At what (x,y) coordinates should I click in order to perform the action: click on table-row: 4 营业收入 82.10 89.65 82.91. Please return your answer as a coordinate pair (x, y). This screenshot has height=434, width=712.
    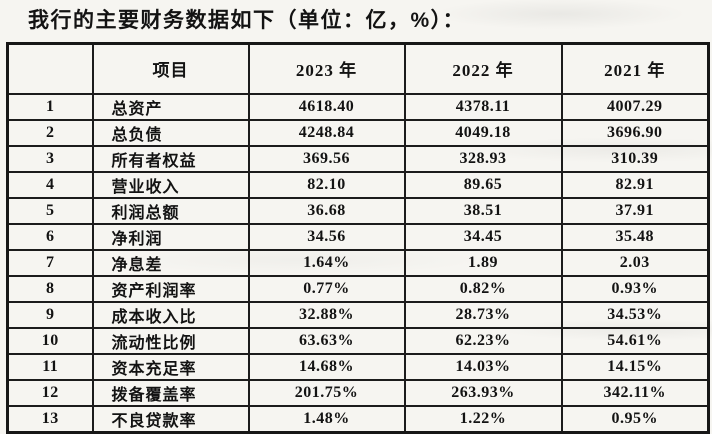
    Looking at the image, I should click on (358, 184).